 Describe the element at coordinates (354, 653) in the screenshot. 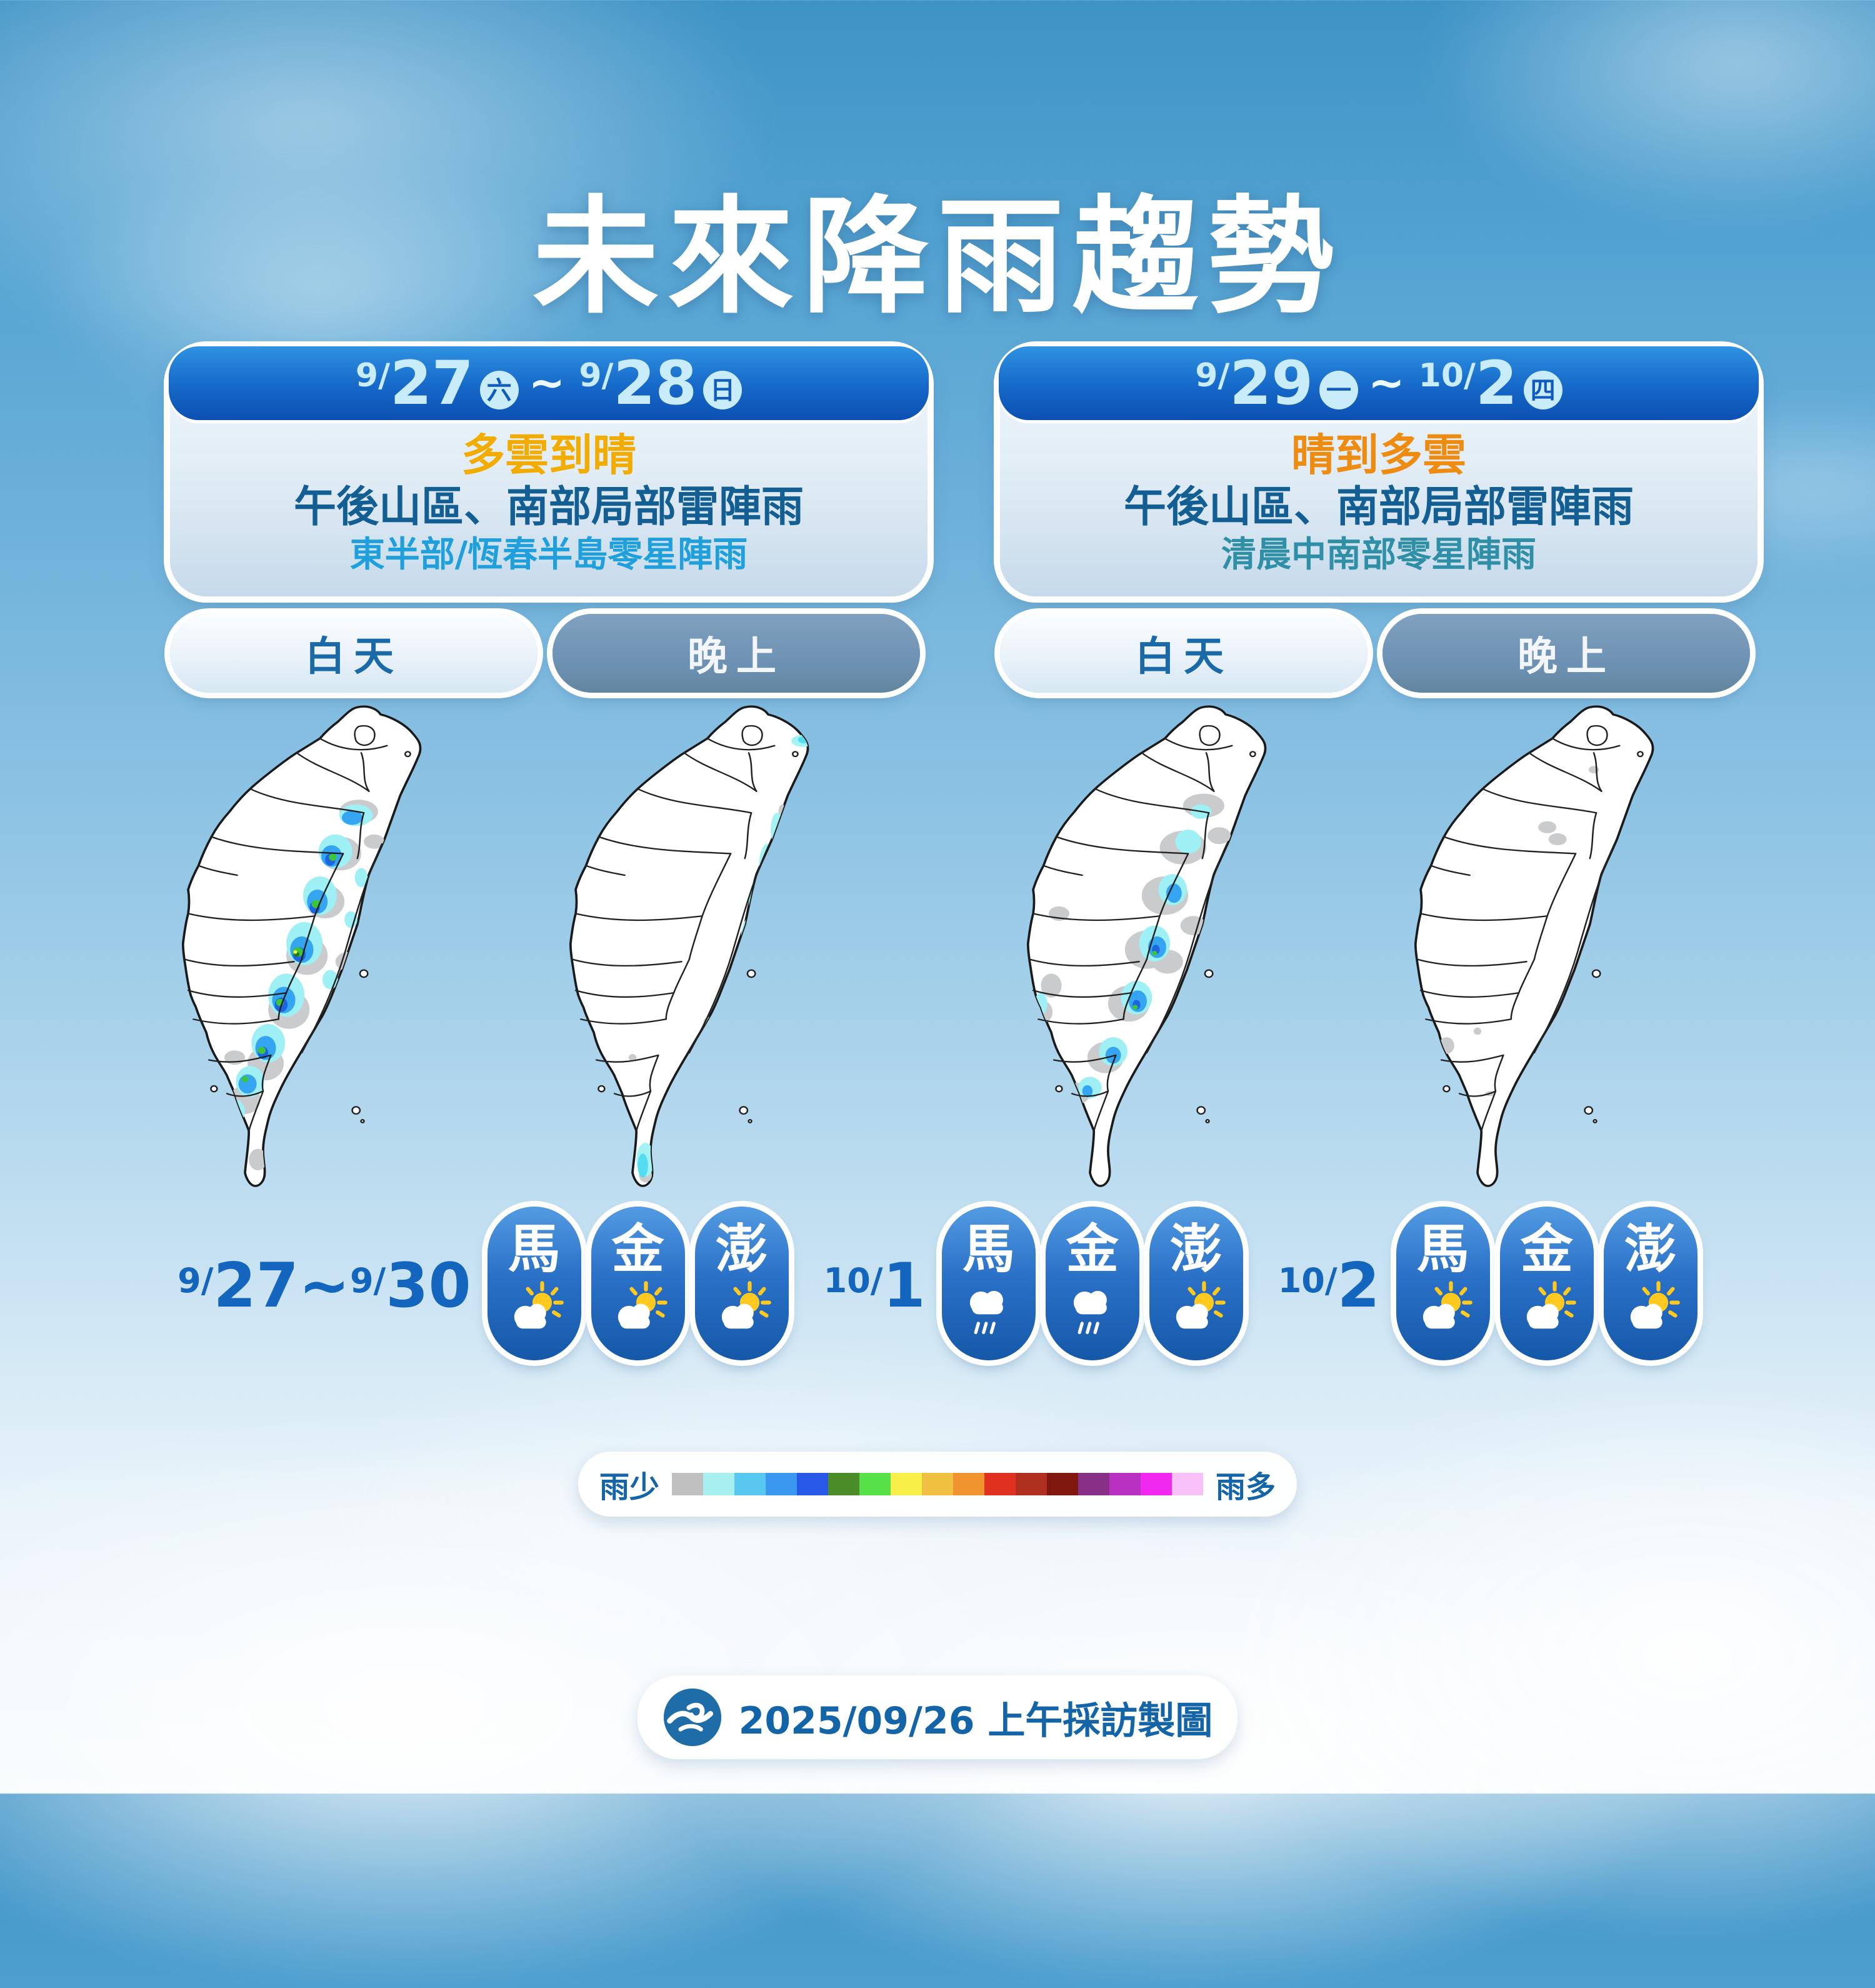

I see `tab-daytime-left: 白天` at that location.